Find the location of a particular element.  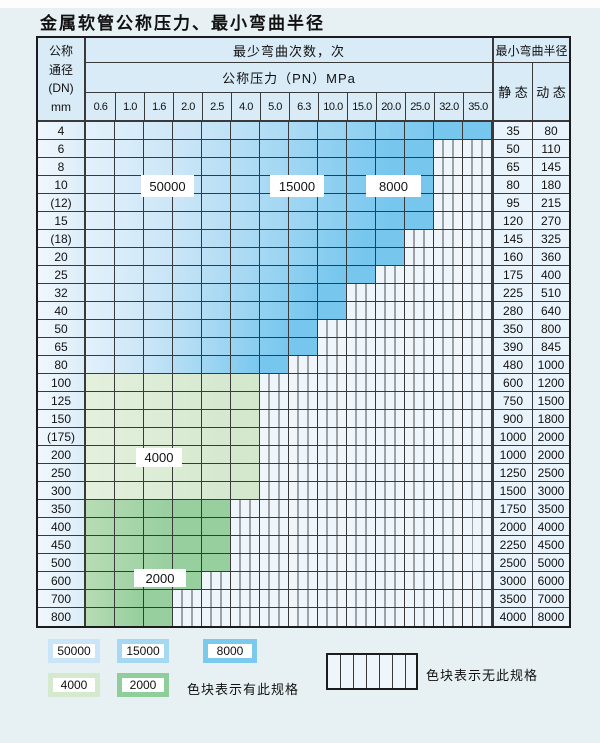

table-row: 6 50 110 is located at coordinates (303, 149).